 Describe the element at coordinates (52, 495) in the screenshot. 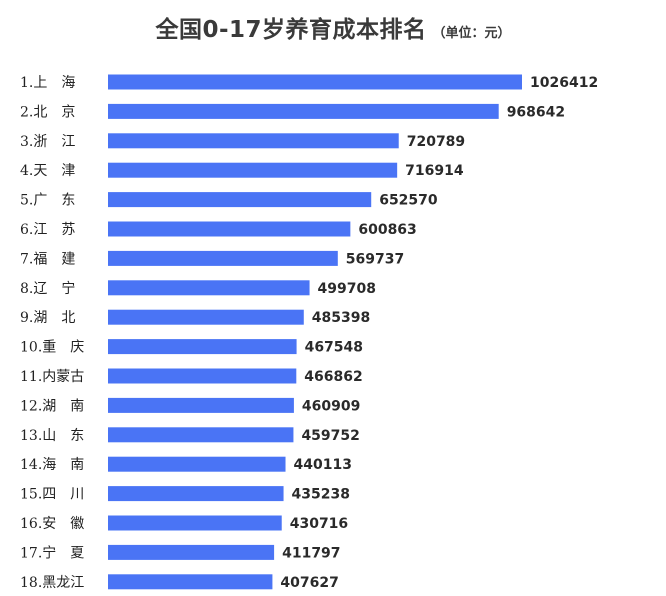

I see `category-label: 15.四 川` at that location.